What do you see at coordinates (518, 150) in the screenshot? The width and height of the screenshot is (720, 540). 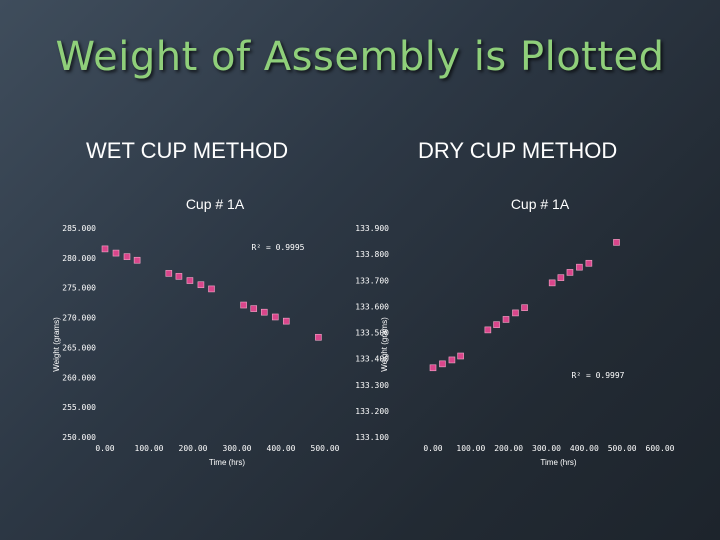 I see `dry-cup-method-label: DRY CUP METHOD` at bounding box center [518, 150].